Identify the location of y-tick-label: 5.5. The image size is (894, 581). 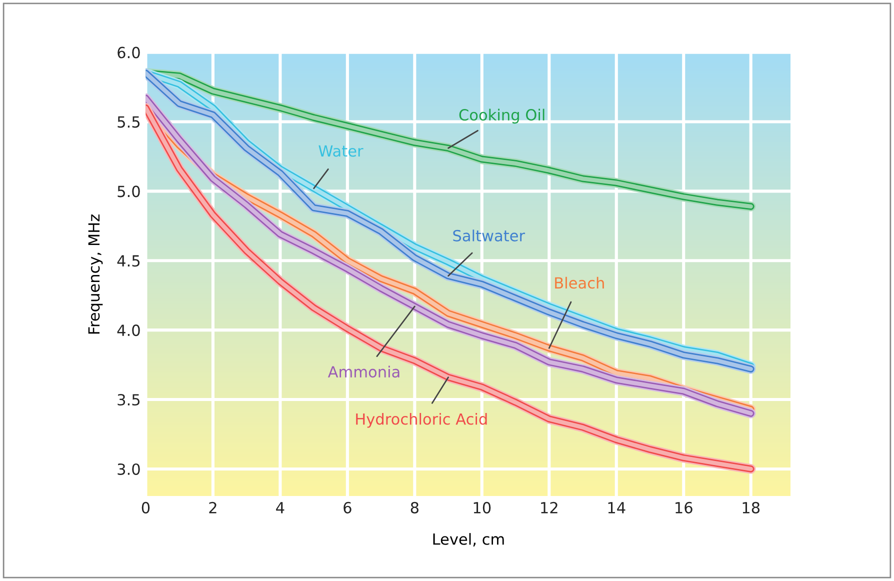
(129, 122).